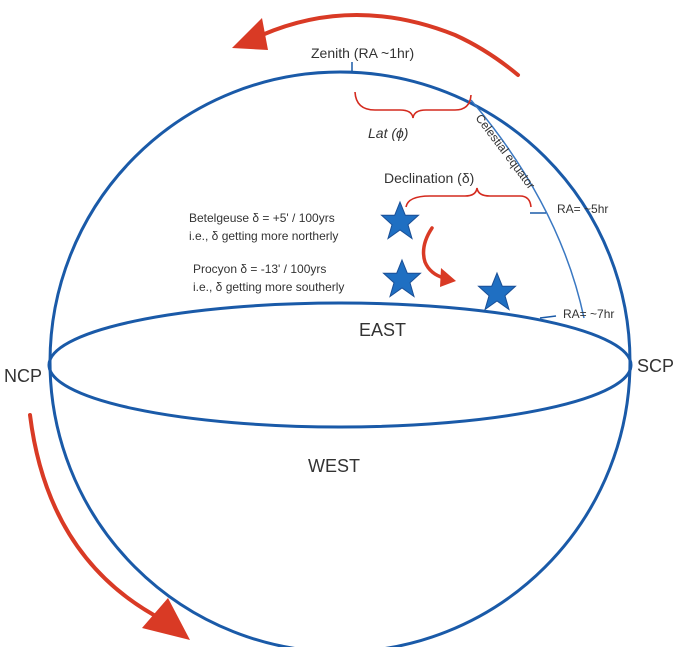 Image resolution: width=681 pixels, height=647 pixels. What do you see at coordinates (448, 277) in the screenshot?
I see `star-motion-arrow-head` at bounding box center [448, 277].